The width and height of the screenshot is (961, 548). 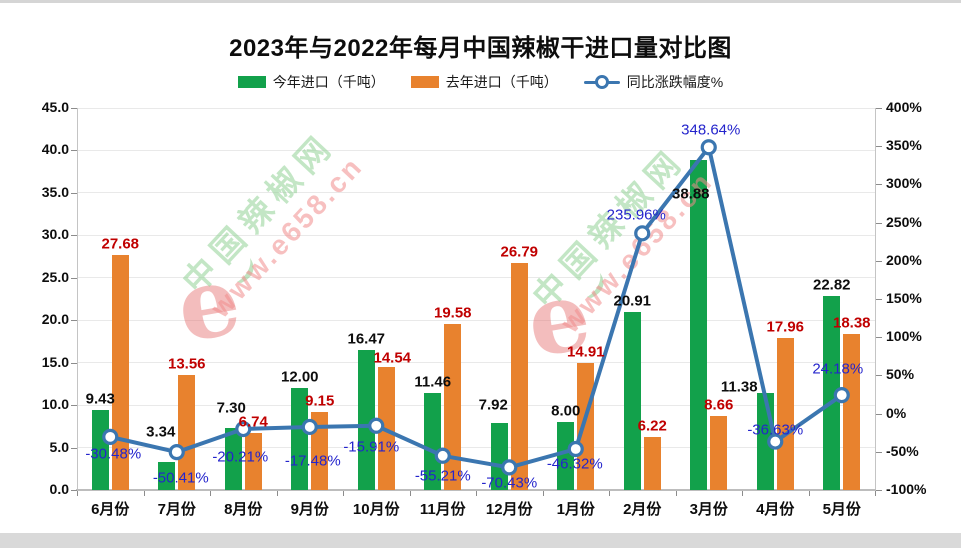 What do you see at coordinates (566, 411) in the screenshot?
I see `value-label-this-year-1月份: 8.00` at bounding box center [566, 411].